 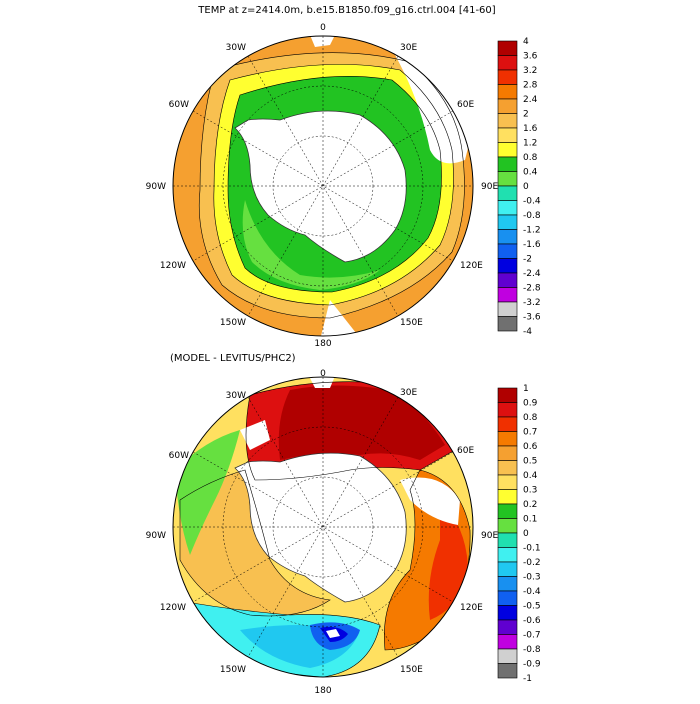 What do you see at coordinates (530, 173) in the screenshot?
I see `top-colorbar-label: 0.4` at bounding box center [530, 173].